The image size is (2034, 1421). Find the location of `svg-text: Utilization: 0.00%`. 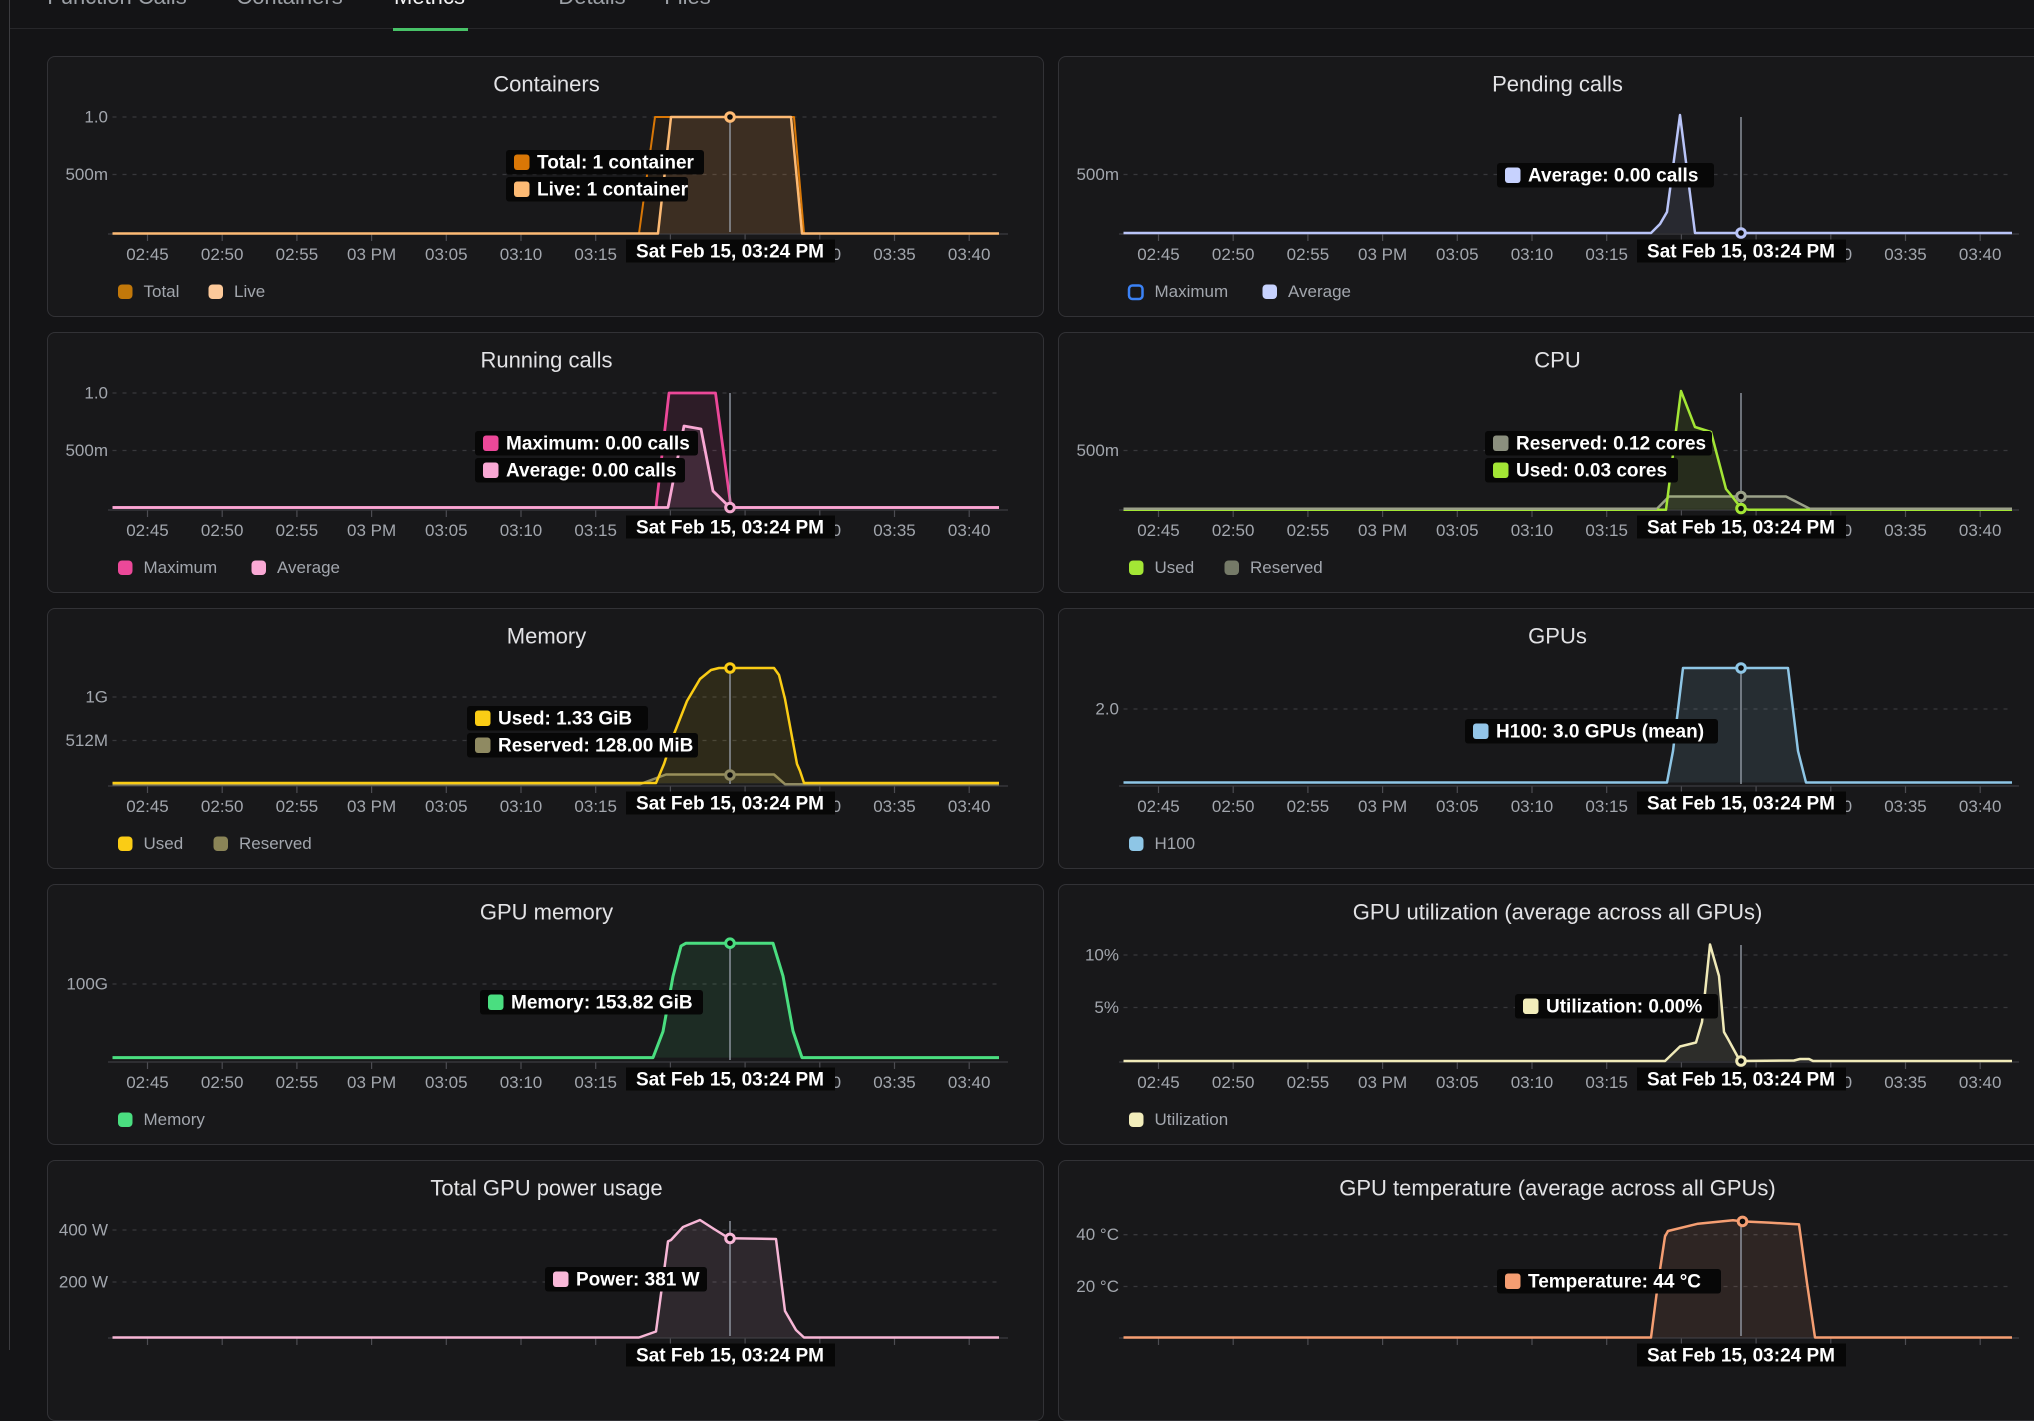

svg-text: Utilization: 0.00% is located at coordinates (1624, 1007).